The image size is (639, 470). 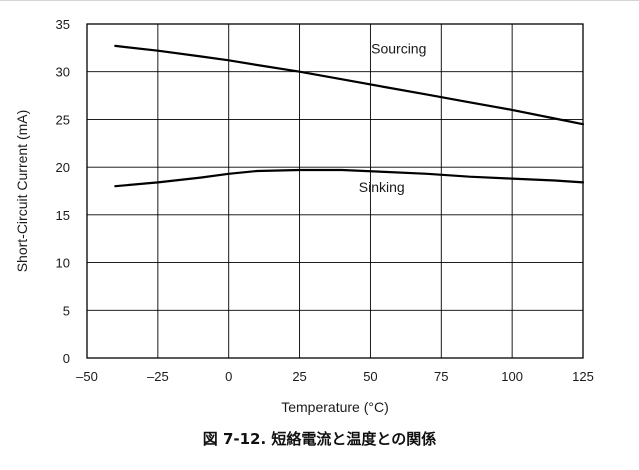 I want to click on figure-caption: 図 7-12. 短絡電流と温度との関係, so click(x=319, y=439).